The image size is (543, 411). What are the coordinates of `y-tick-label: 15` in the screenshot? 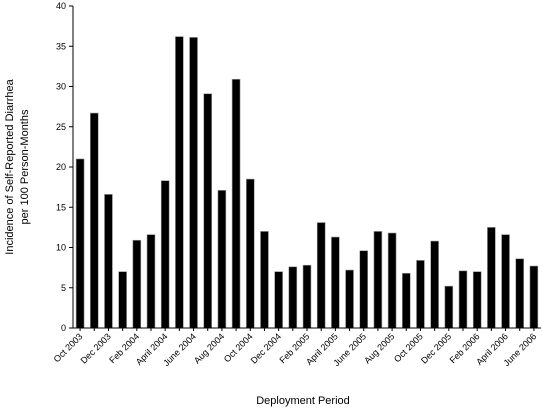 It's located at (61, 207).